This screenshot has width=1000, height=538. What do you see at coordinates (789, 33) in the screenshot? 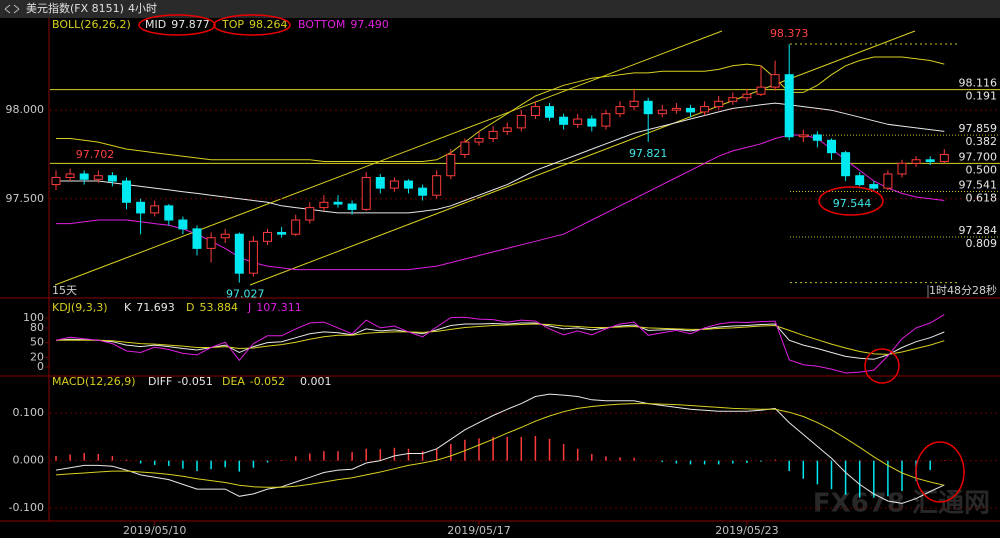
I see `price-annotation: 98.373` at bounding box center [789, 33].